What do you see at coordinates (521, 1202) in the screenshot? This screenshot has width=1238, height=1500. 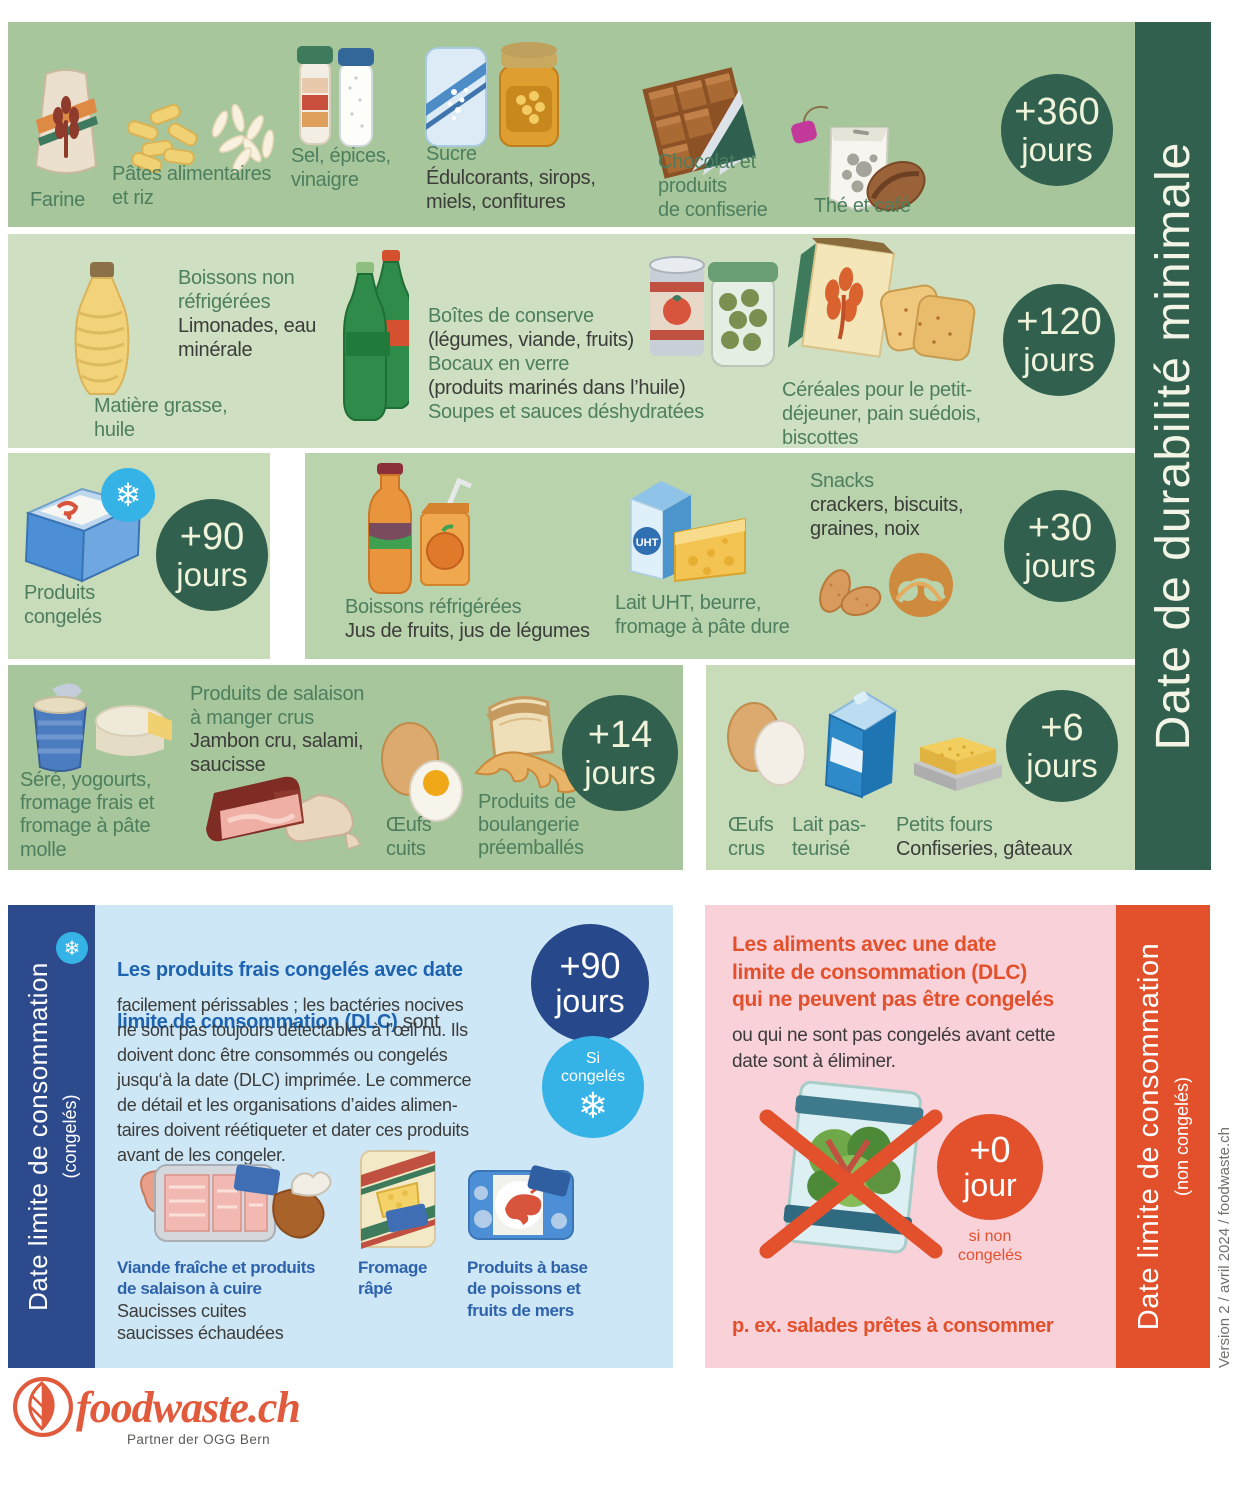 I see `seafood-pack-illustration` at bounding box center [521, 1202].